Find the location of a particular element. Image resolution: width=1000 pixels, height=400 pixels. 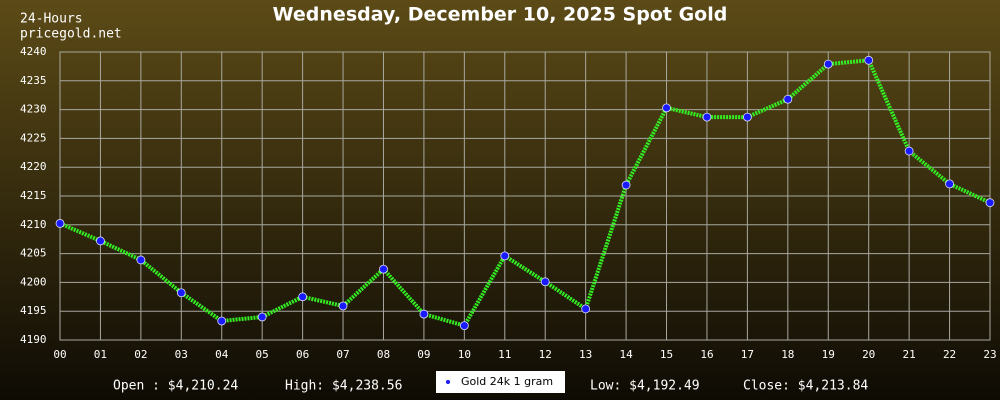

x-tick-label: 13 is located at coordinates (585, 354).